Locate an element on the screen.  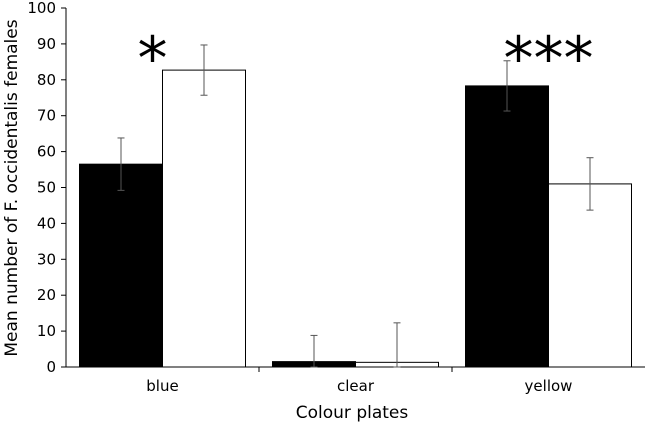
y-tick-label: 90 is located at coordinates (46, 44).